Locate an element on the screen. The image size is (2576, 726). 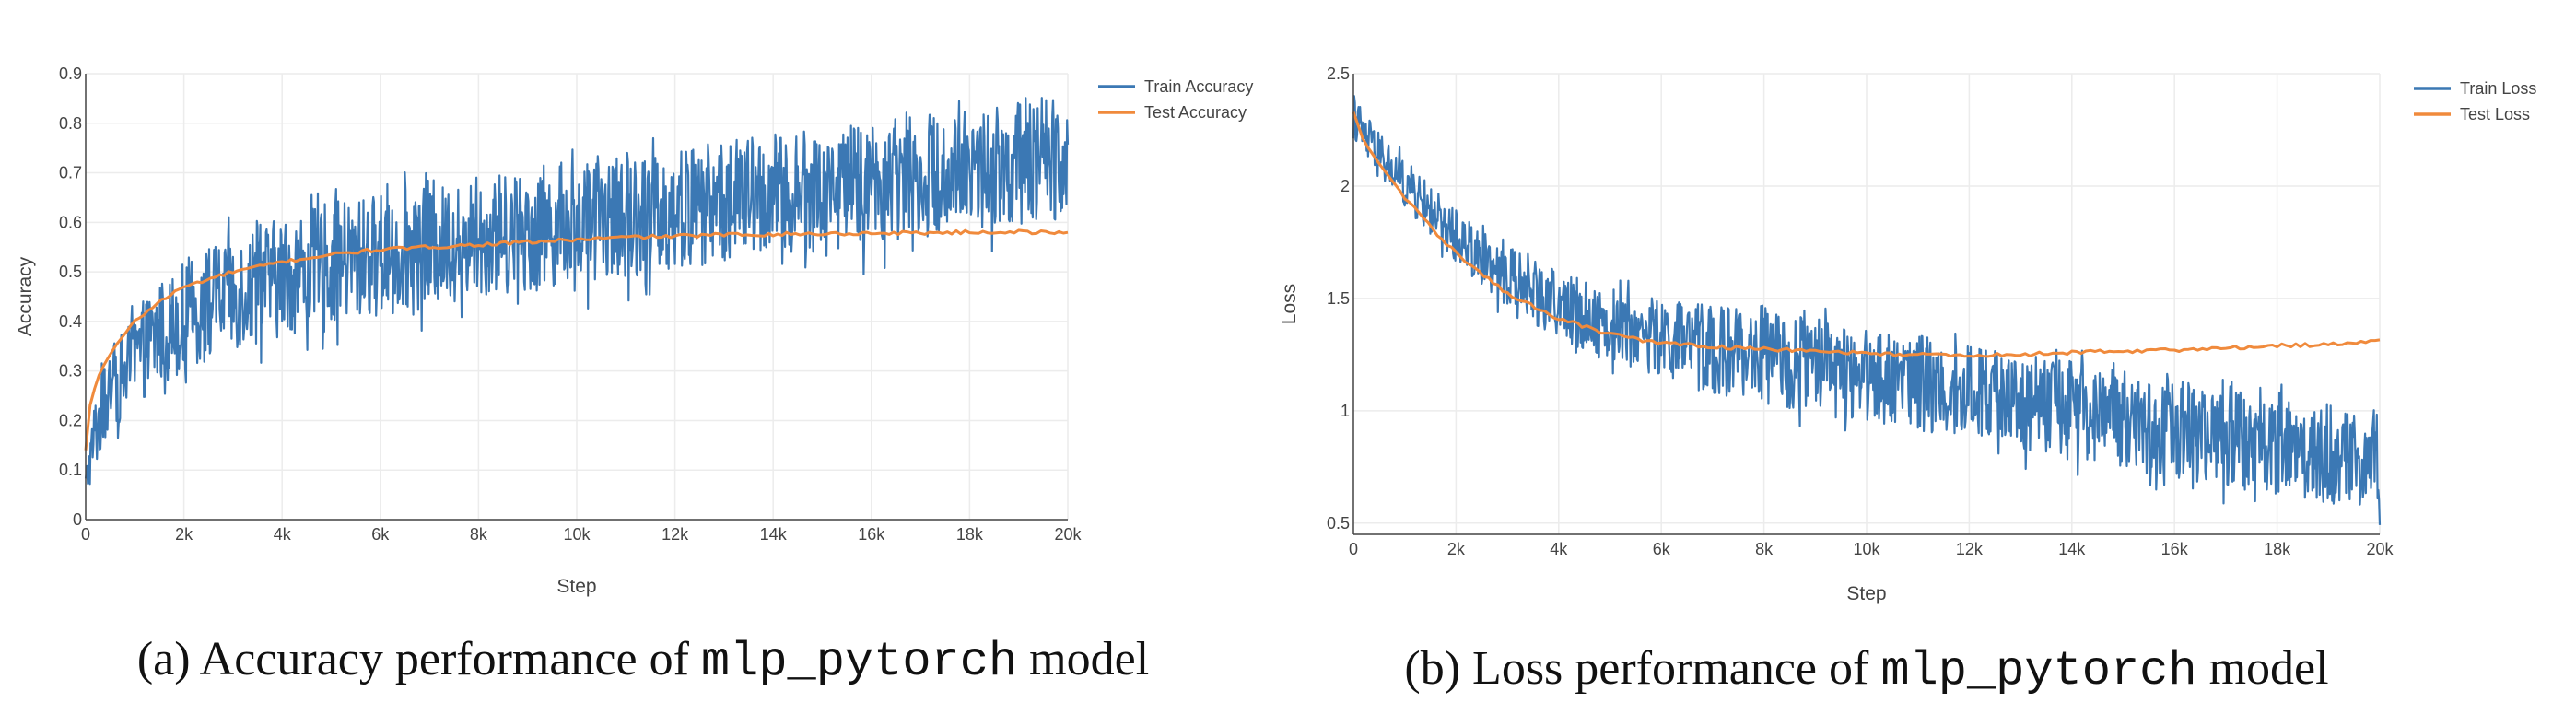
y-tick-label: 0.8 is located at coordinates (70, 124).